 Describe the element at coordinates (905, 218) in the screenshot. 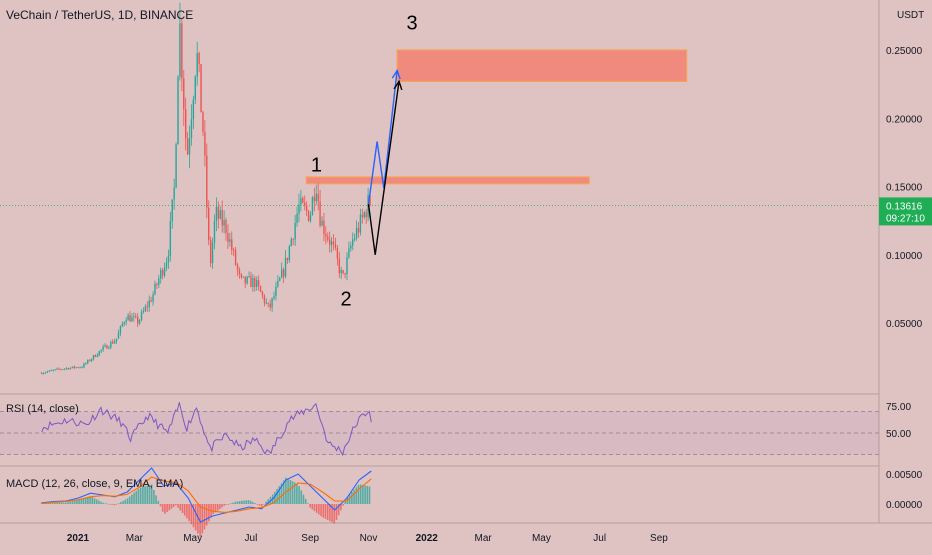

I see `countdown-label: 09:27:10` at that location.